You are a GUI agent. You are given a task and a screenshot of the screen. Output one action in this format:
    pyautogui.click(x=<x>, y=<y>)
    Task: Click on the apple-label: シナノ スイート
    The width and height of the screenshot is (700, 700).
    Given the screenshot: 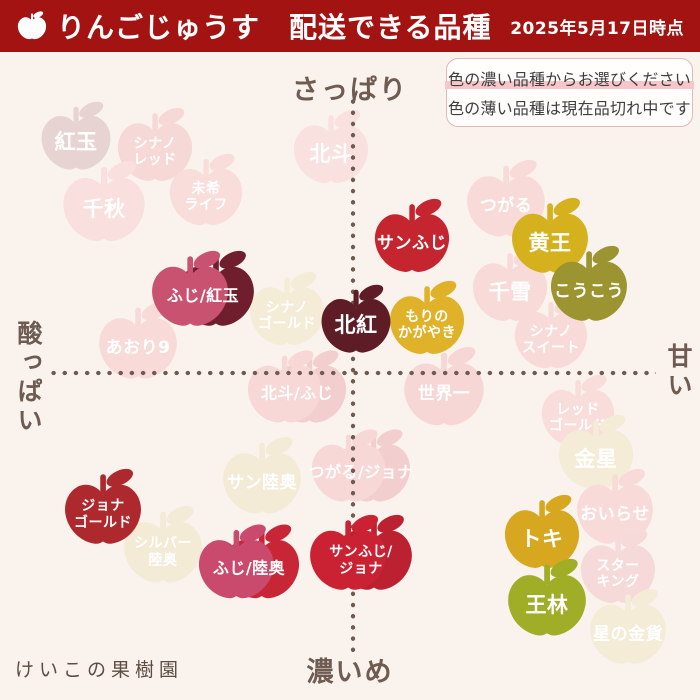 What is the action you would take?
    pyautogui.click(x=551, y=340)
    